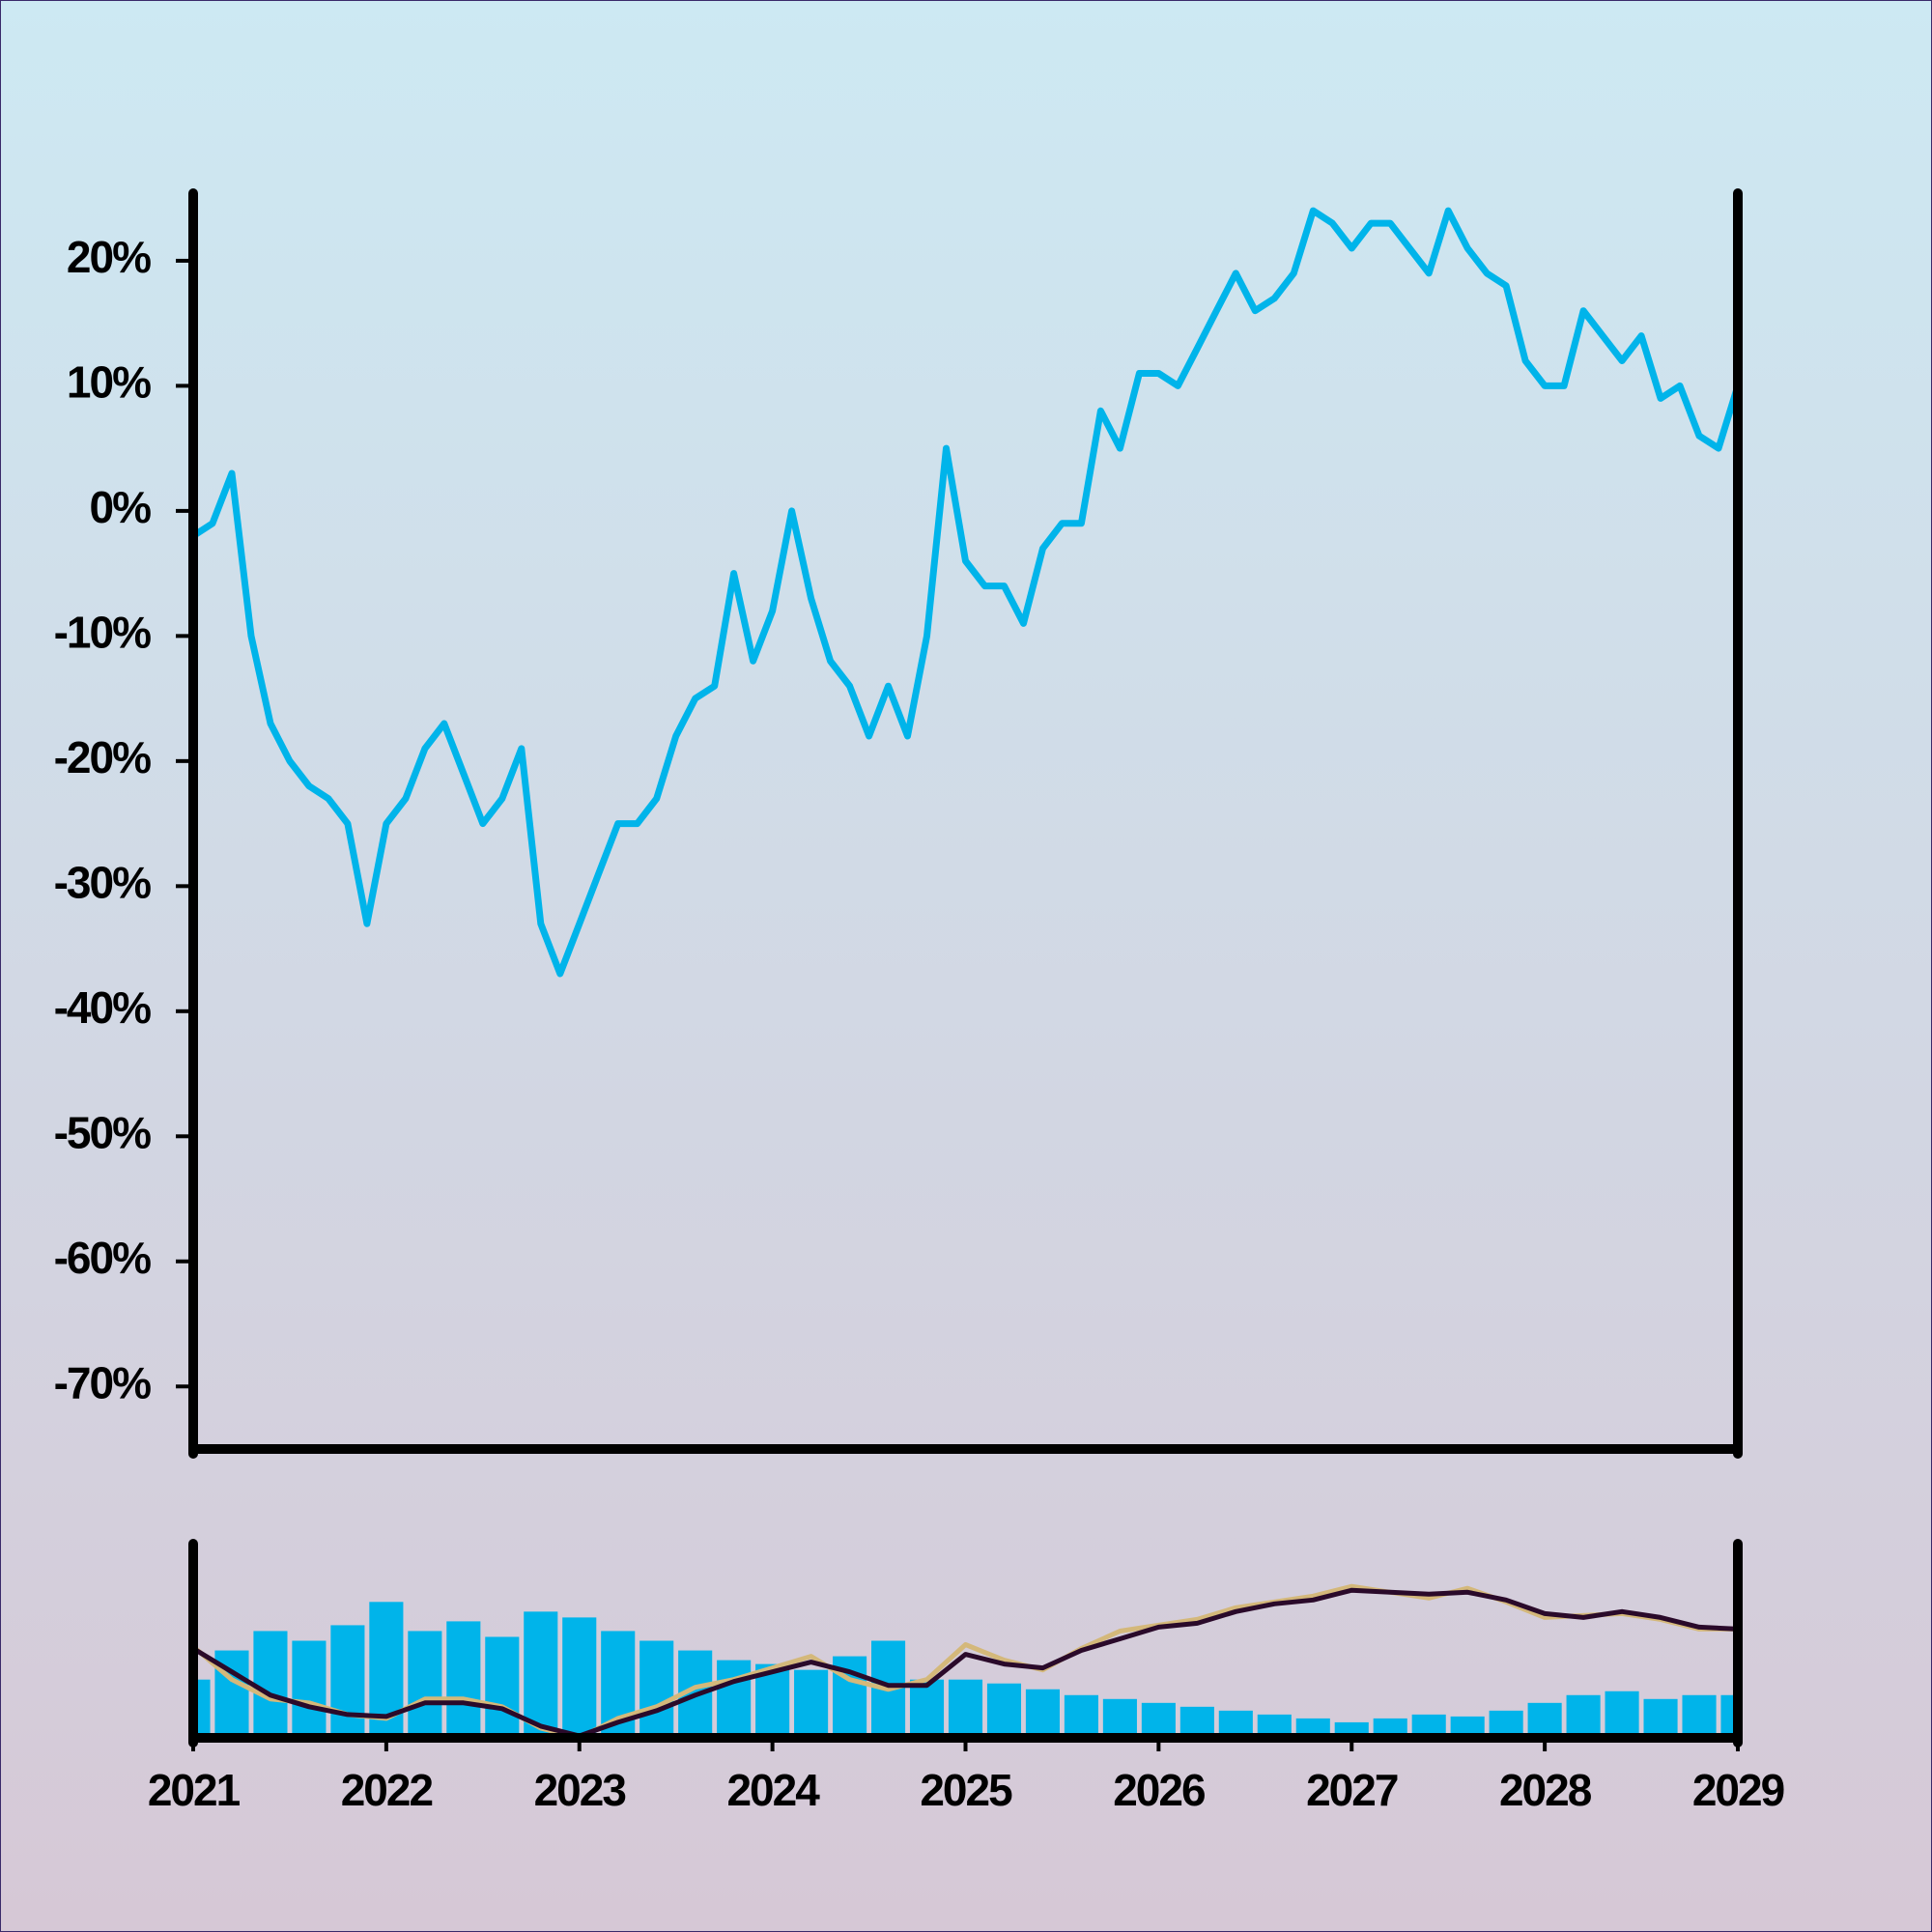 The width and height of the screenshot is (1932, 1932). I want to click on x-tick-label: 2023, so click(580, 1790).